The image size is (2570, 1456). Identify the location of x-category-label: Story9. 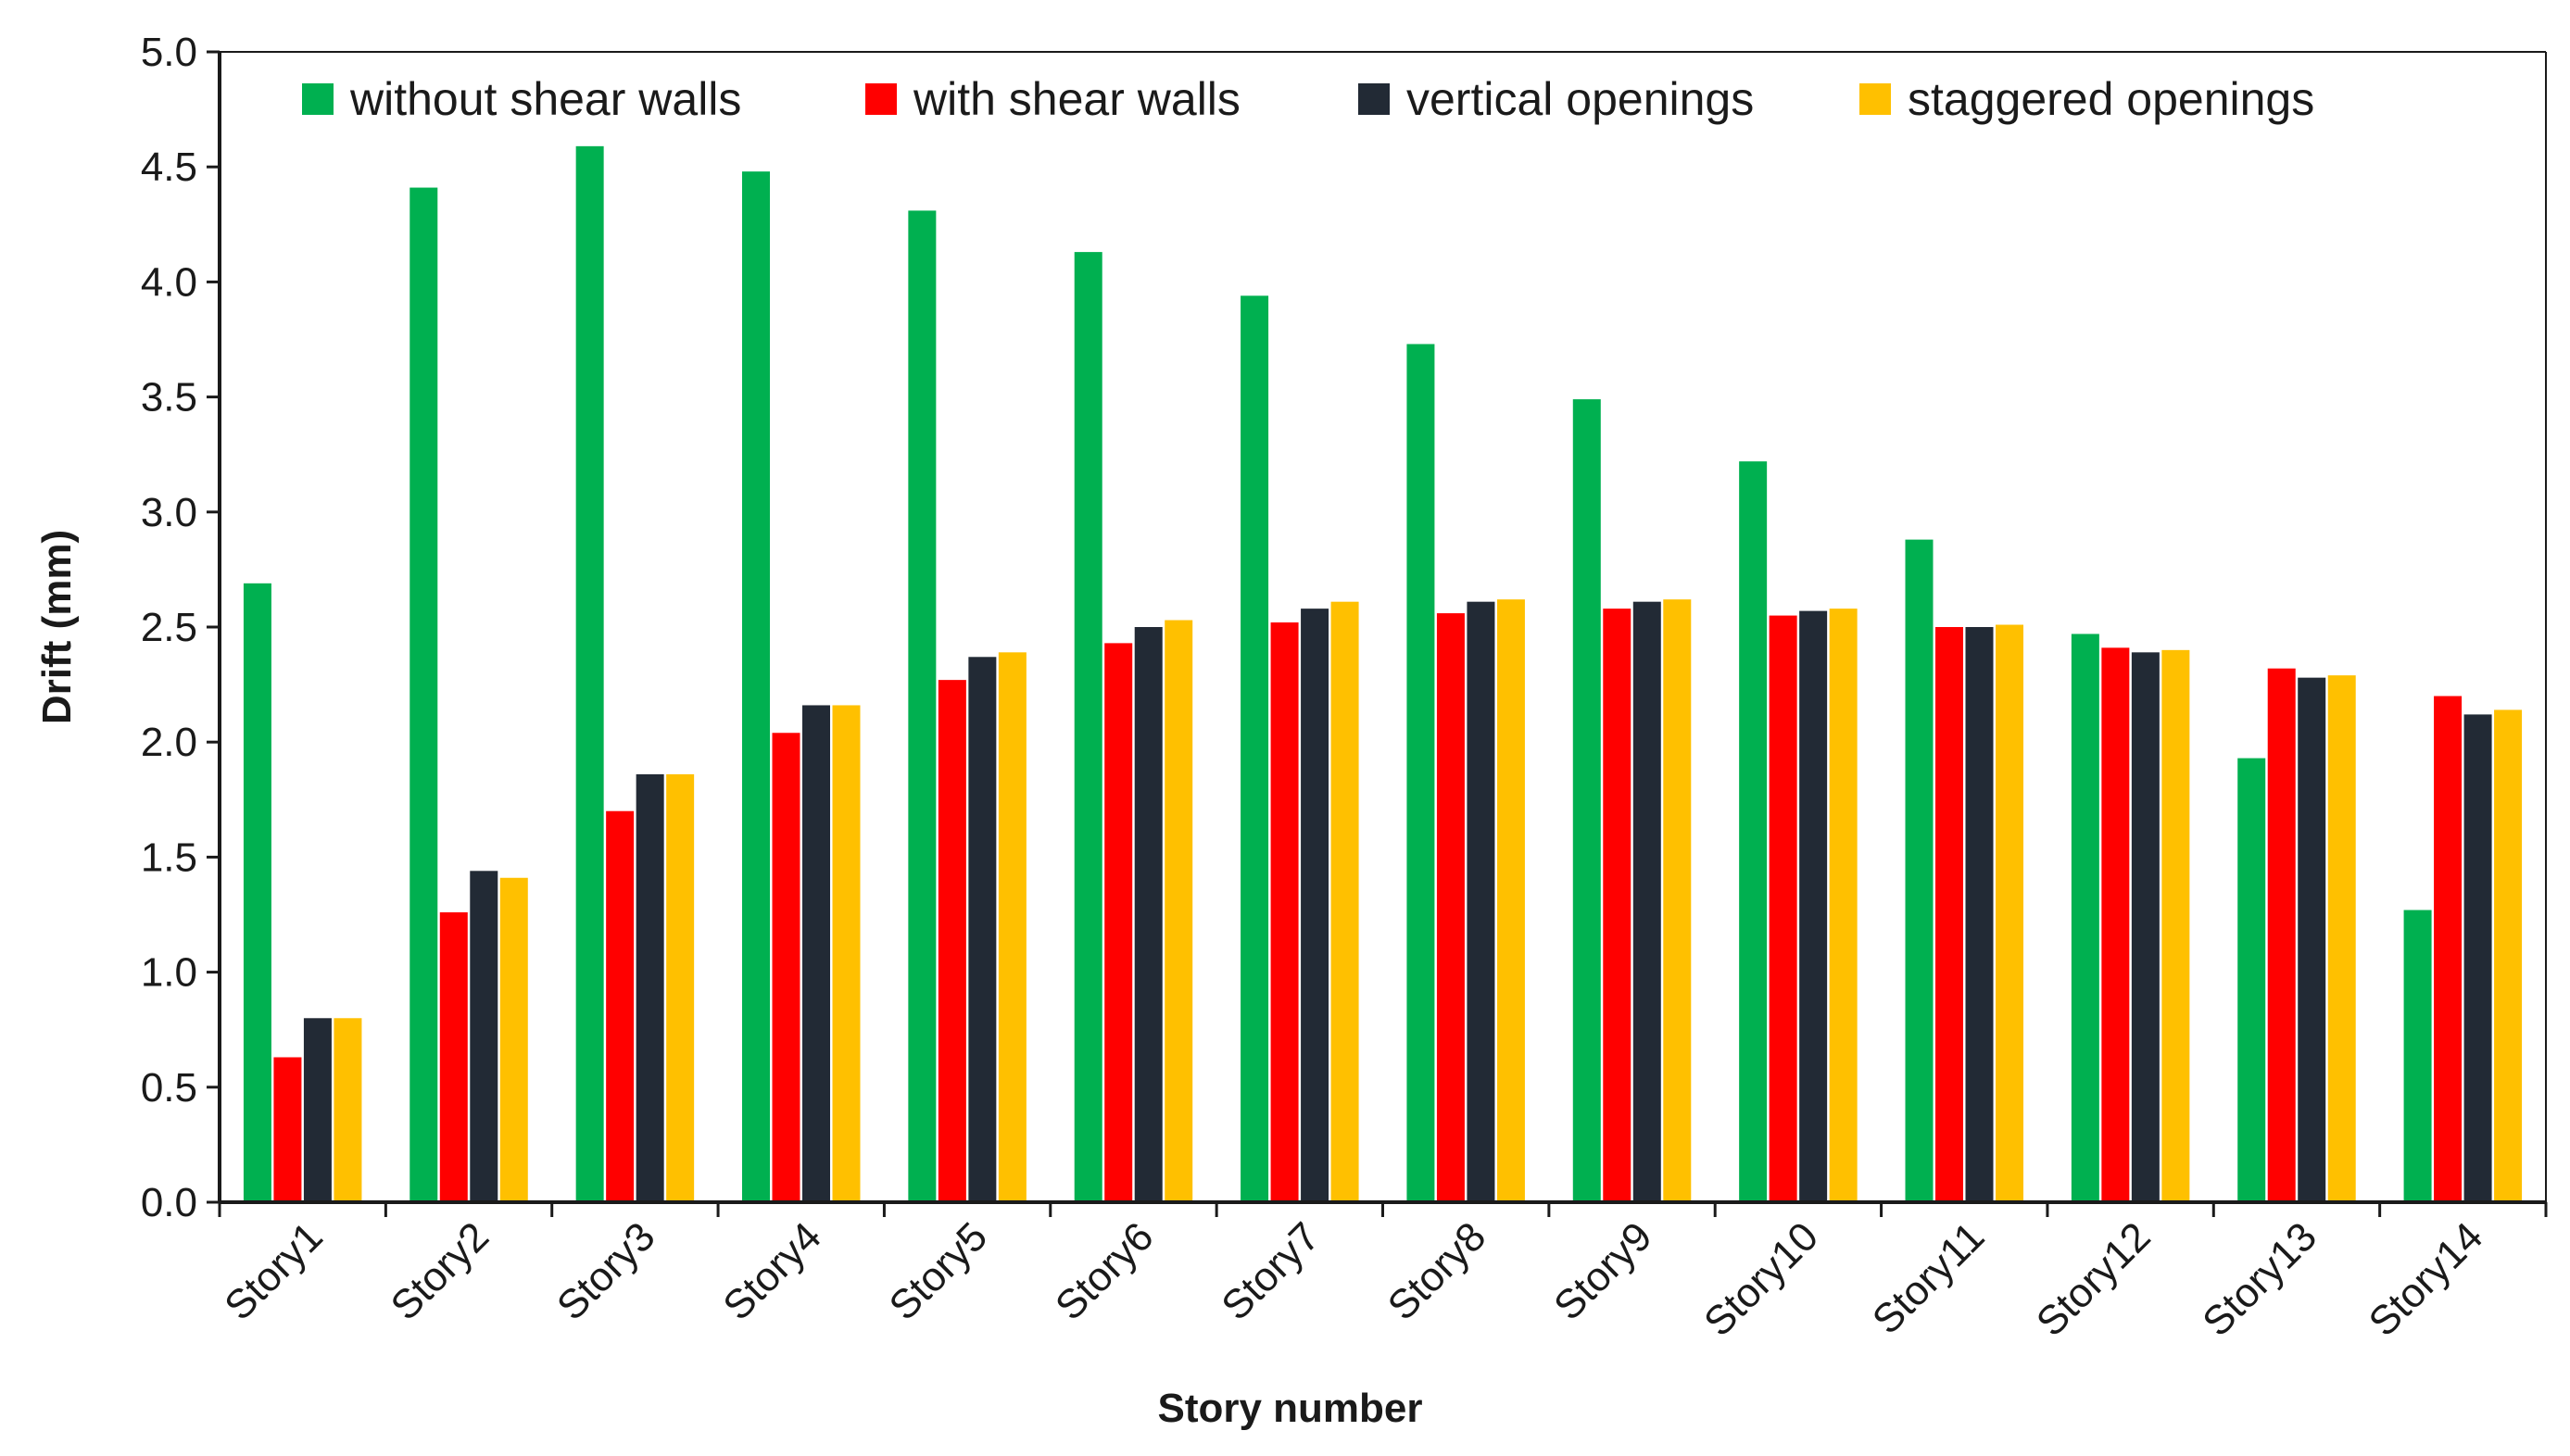
(1603, 1271).